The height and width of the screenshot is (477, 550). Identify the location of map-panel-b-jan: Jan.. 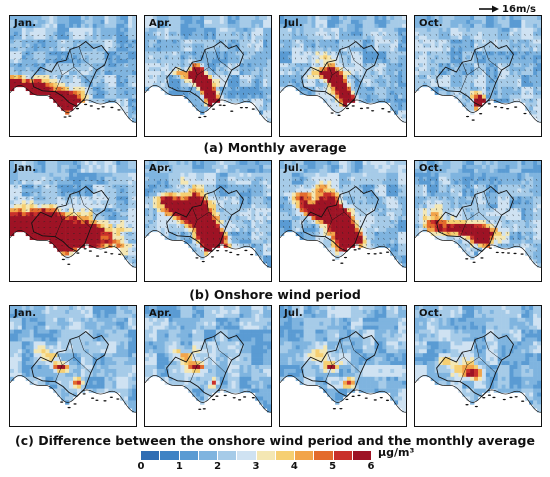
(73, 221).